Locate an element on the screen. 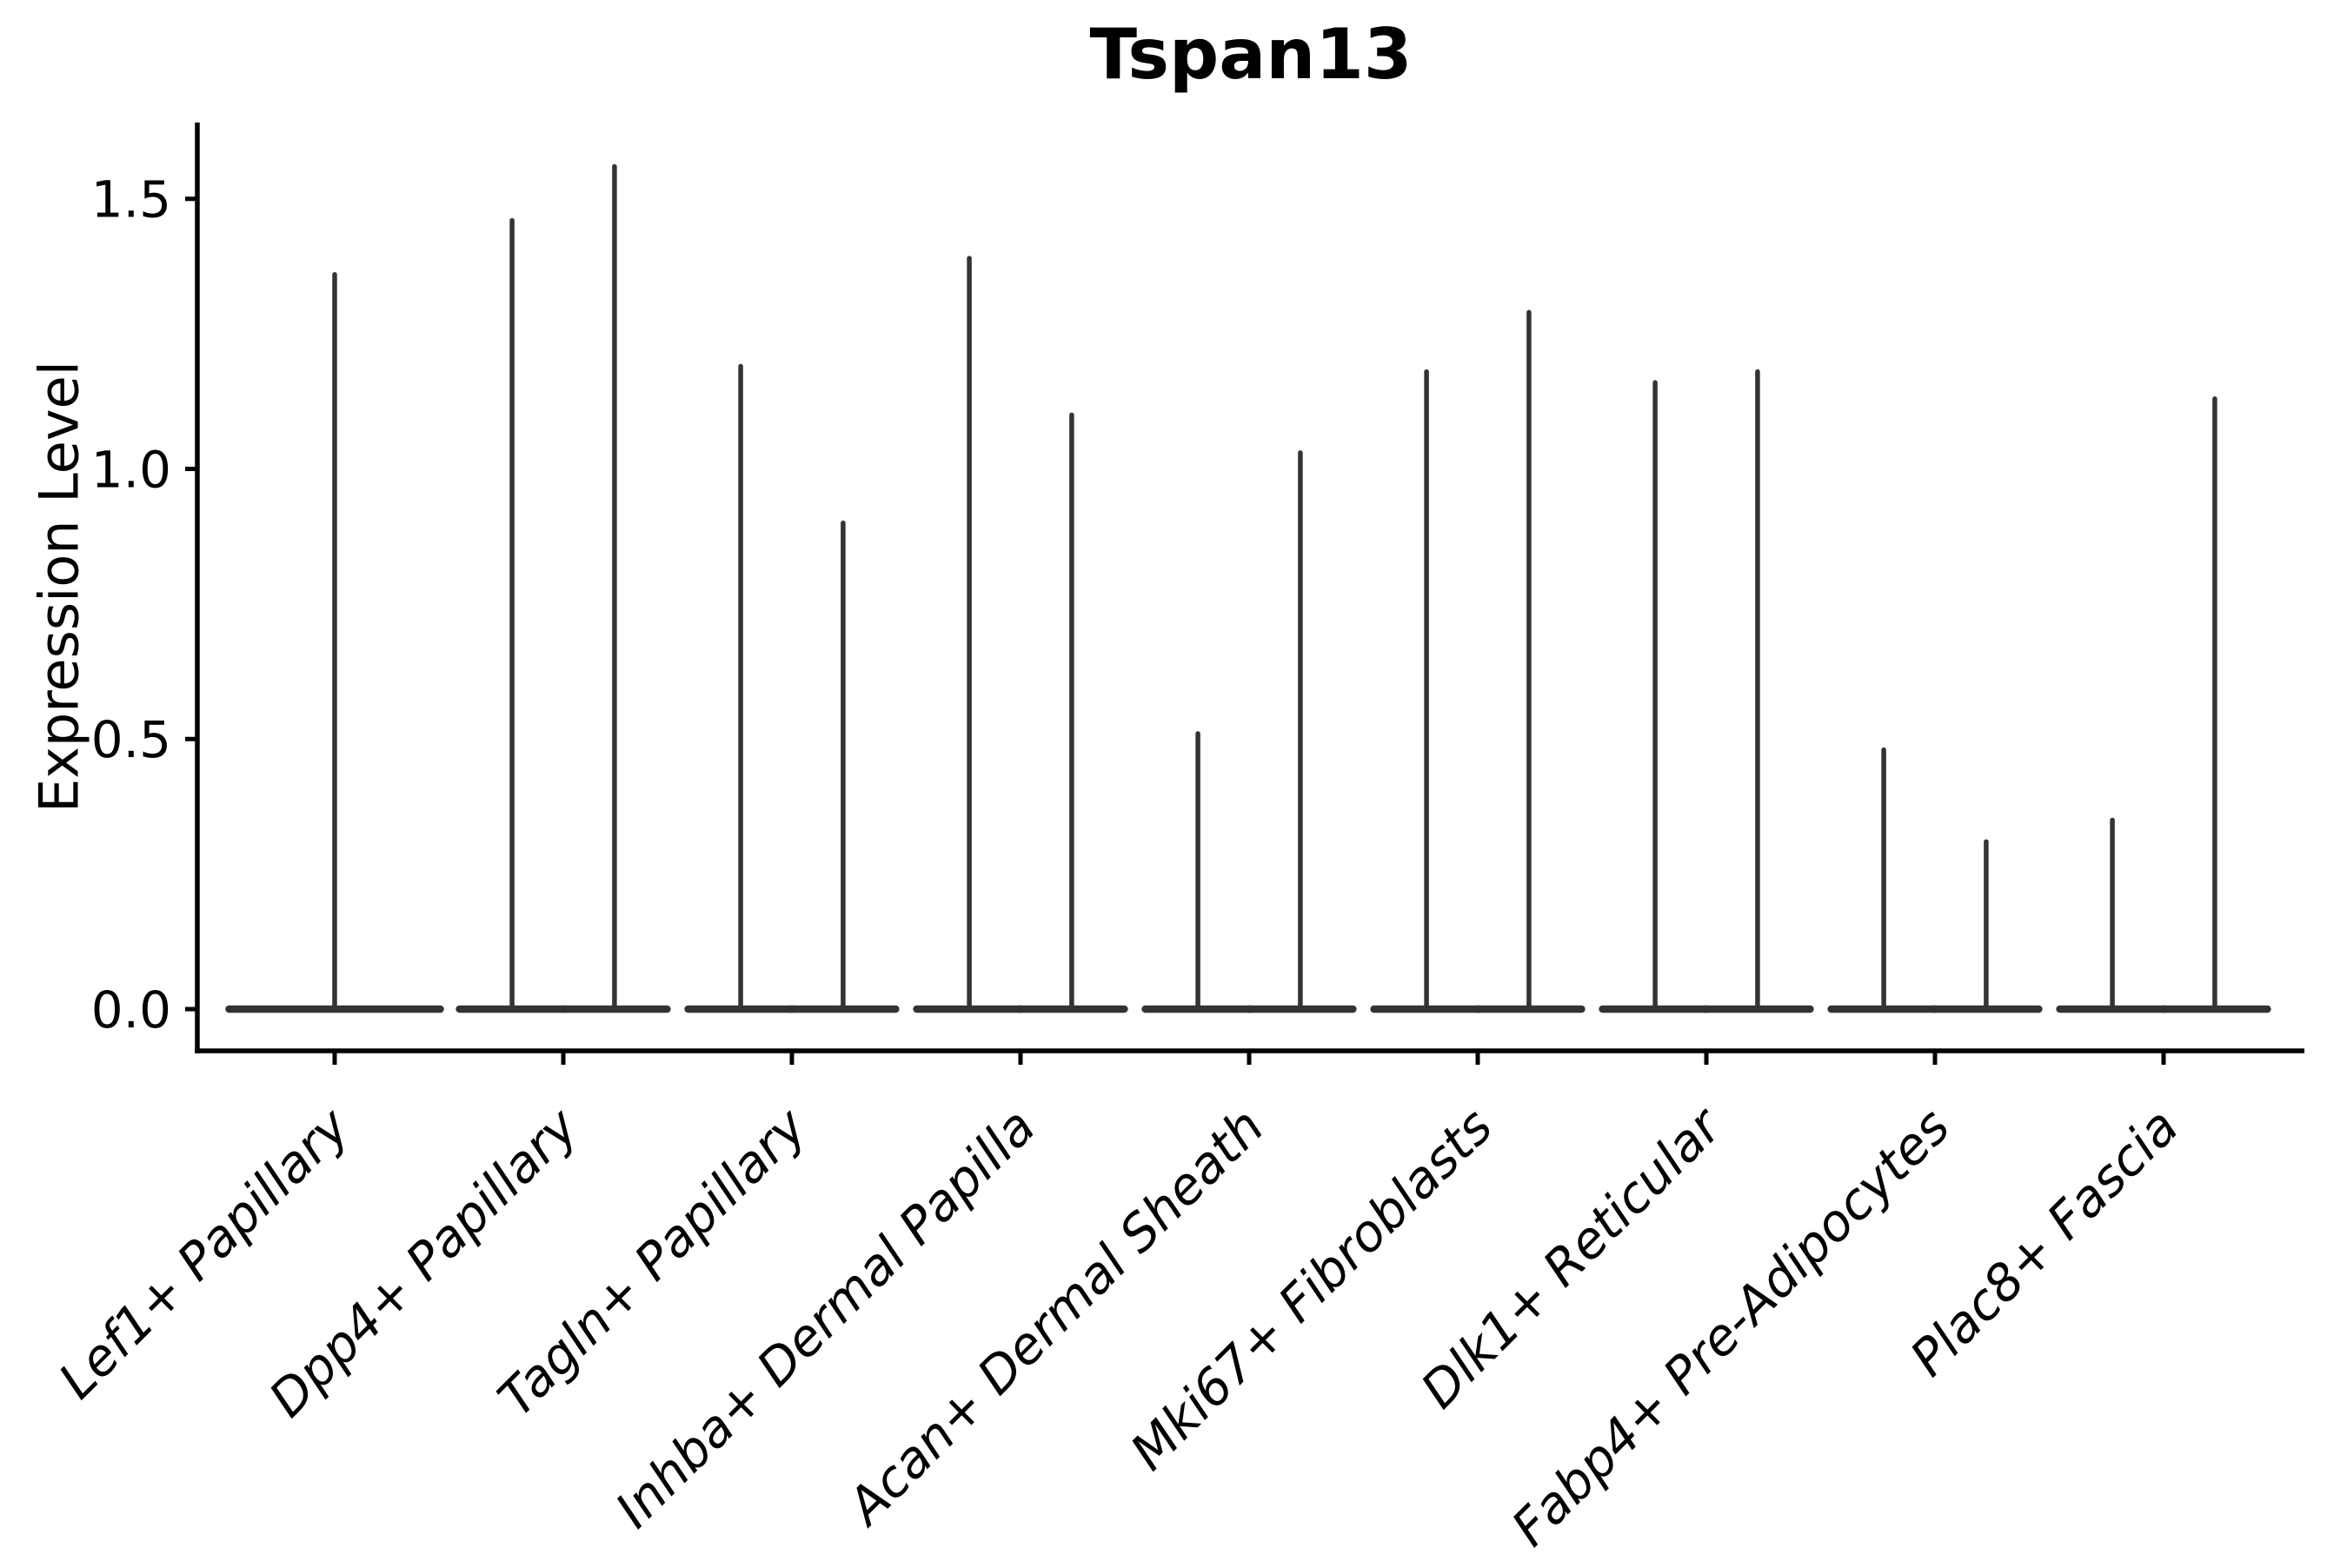 The height and width of the screenshot is (1568, 2347). chart-title: Tspan13 is located at coordinates (1251, 54).